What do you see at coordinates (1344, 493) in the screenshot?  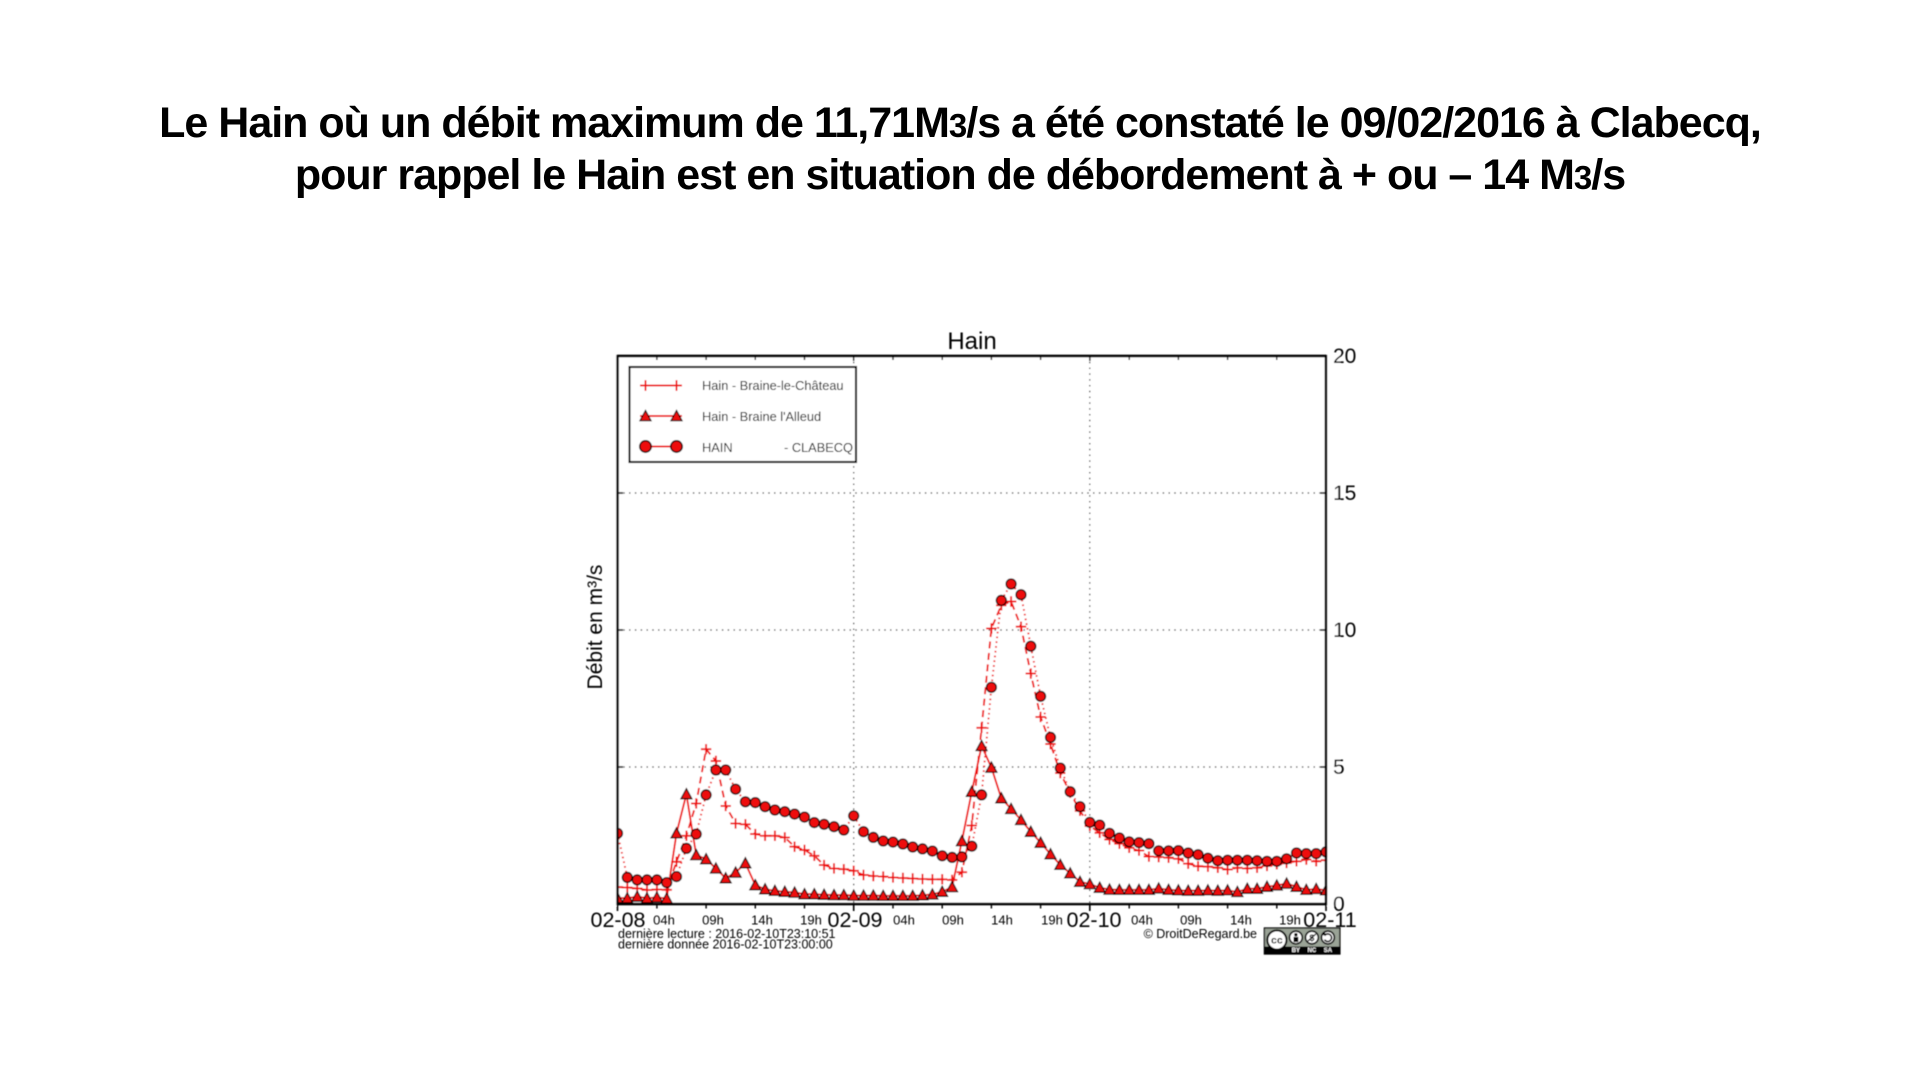 I see `svg-text: 15` at bounding box center [1344, 493].